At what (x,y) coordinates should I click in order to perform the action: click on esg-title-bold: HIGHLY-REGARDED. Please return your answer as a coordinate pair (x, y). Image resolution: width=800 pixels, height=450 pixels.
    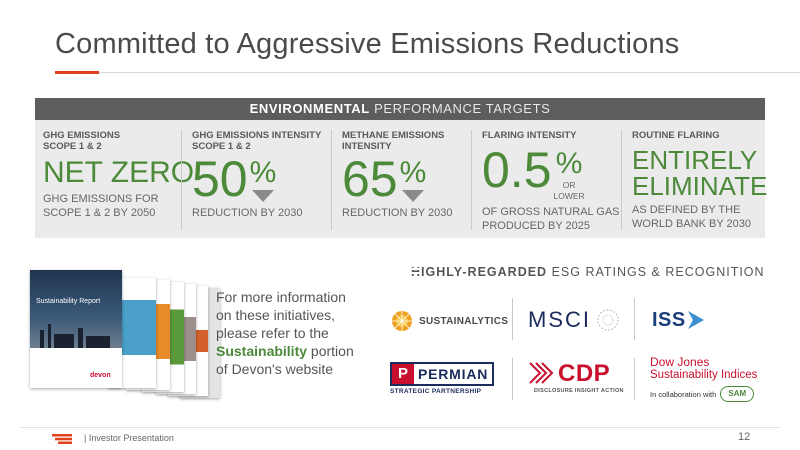
    Looking at the image, I should click on (479, 272).